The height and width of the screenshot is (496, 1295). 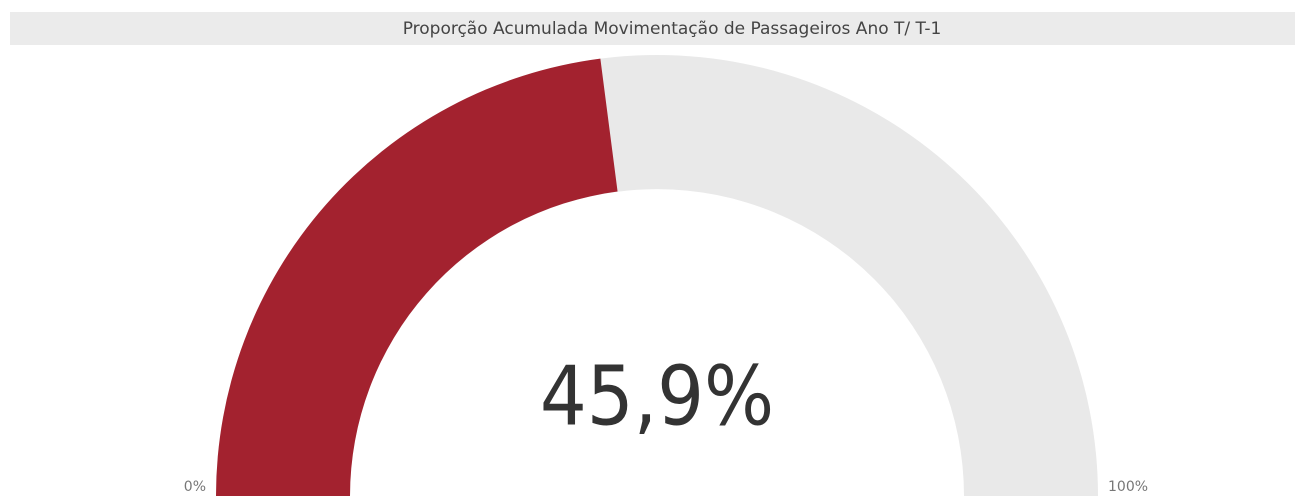 What do you see at coordinates (1128, 487) in the screenshot?
I see `tick-label: 100%` at bounding box center [1128, 487].